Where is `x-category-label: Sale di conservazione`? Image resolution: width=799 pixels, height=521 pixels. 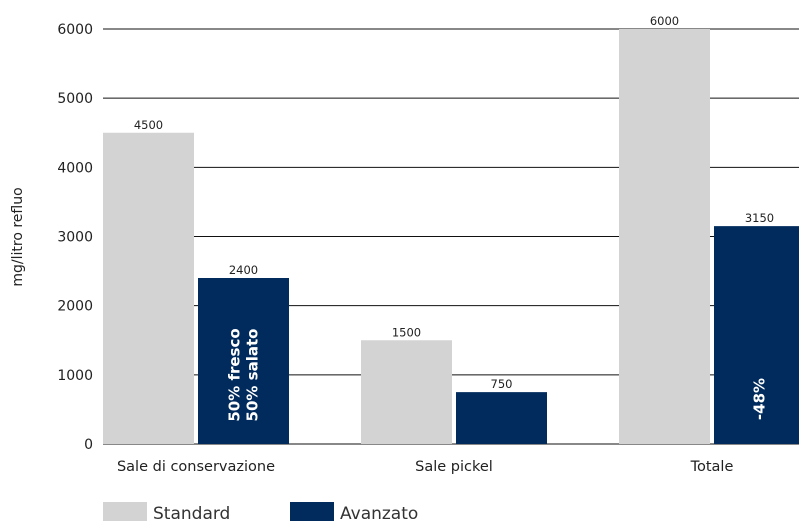 x-category-label: Sale di conservazione is located at coordinates (196, 467).